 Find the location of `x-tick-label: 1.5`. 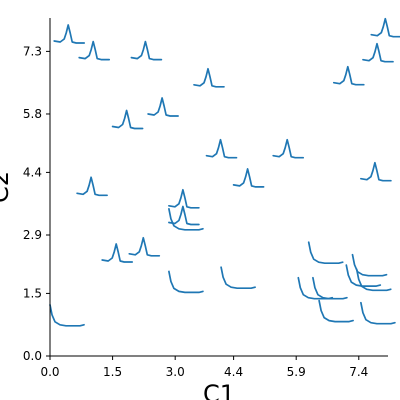

x-tick-label: 1.5 is located at coordinates (112, 372).